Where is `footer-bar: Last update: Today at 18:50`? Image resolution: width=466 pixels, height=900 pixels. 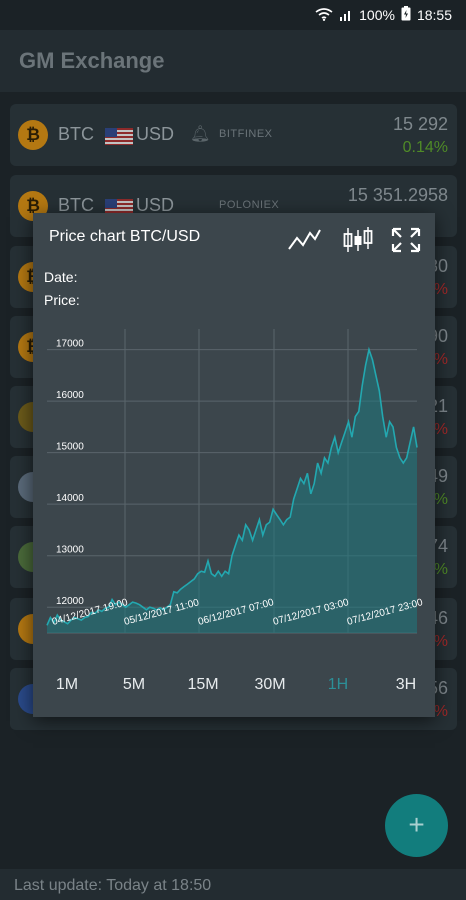
footer-bar: Last update: Today at 18:50 is located at coordinates (233, 884).